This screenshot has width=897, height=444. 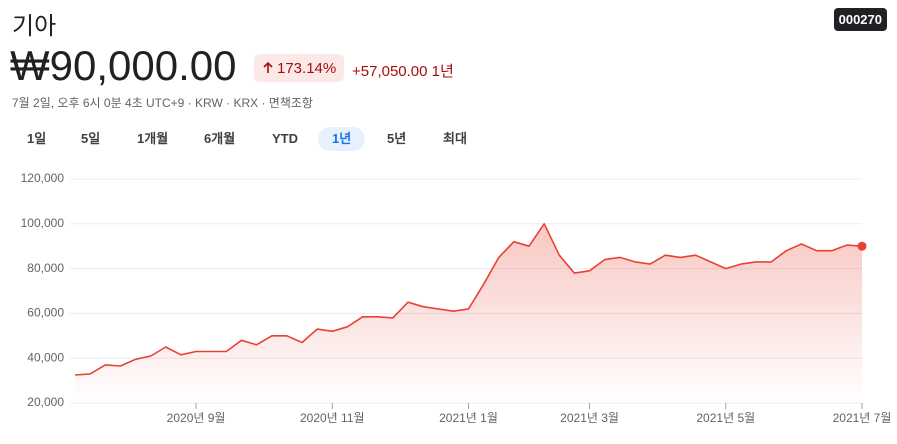 I want to click on change-period: 1년, so click(x=442, y=71).